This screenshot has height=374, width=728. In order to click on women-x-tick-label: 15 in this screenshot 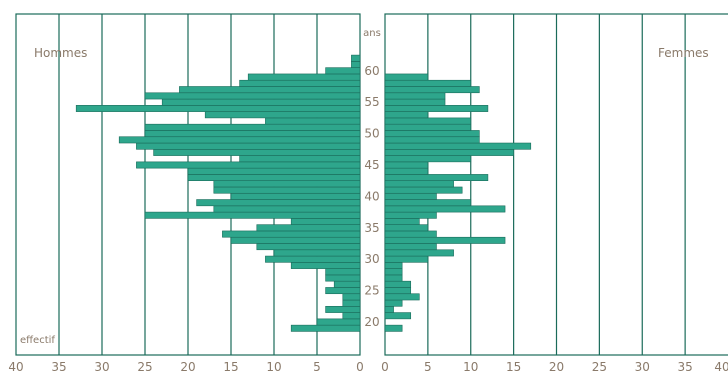, I will do `click(513, 367)`.